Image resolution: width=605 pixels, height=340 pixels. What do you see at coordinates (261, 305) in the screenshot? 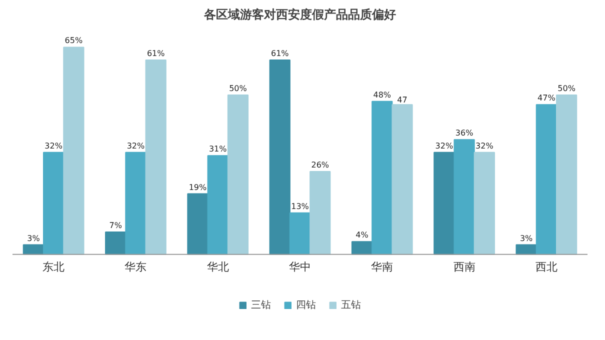
I see `legend-label: 三钻` at bounding box center [261, 305].